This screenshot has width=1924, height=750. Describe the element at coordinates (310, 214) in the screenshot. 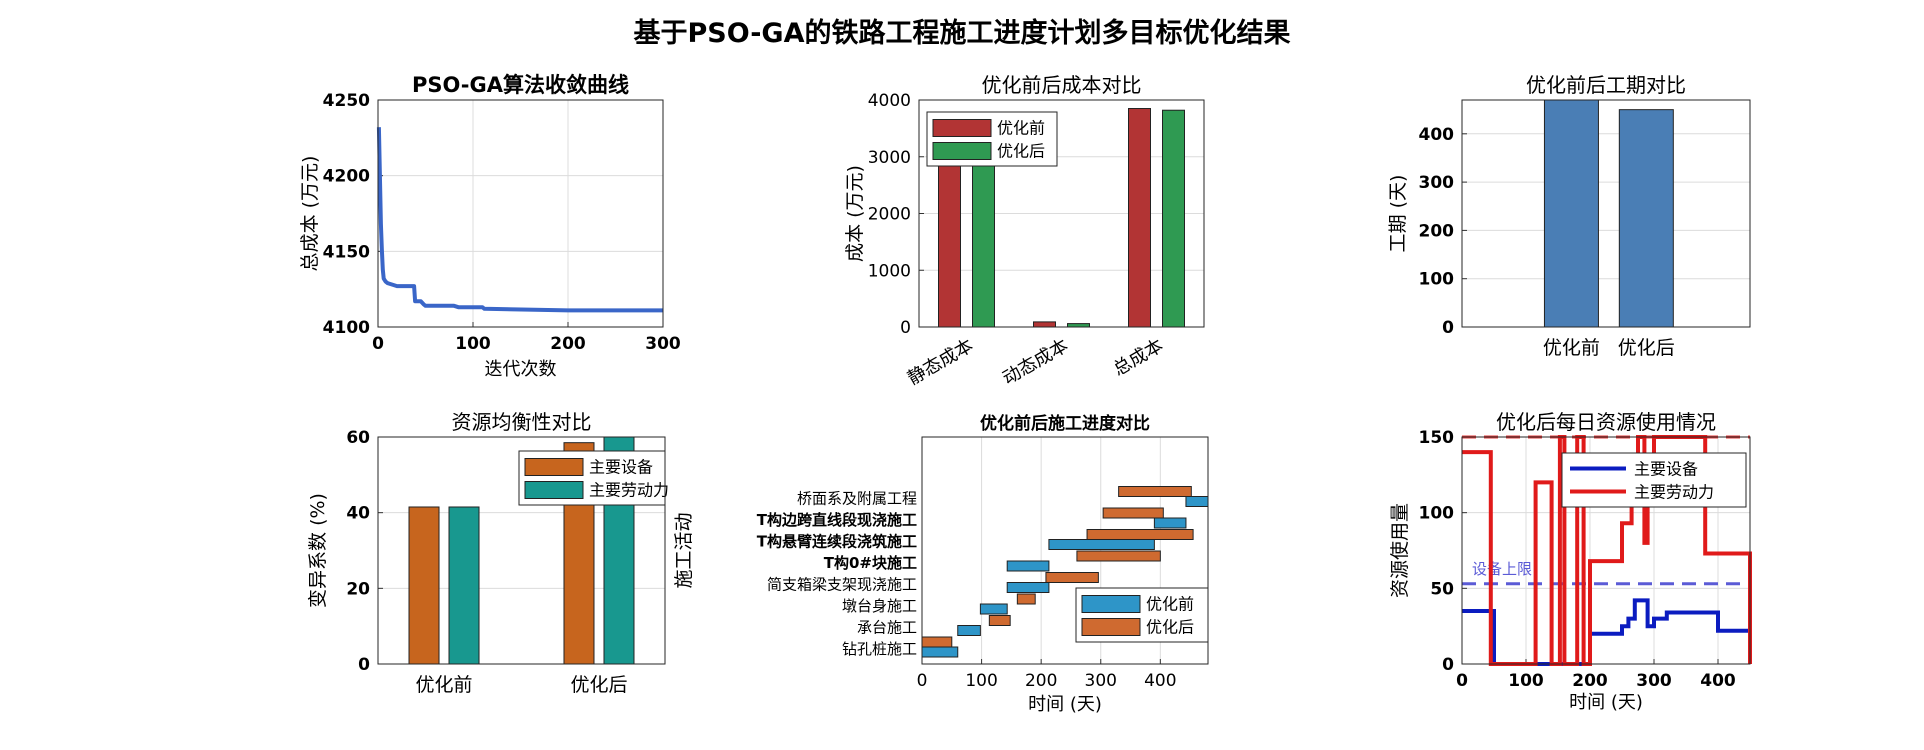

I see `y-axis-label: 总成本 (万元)` at that location.